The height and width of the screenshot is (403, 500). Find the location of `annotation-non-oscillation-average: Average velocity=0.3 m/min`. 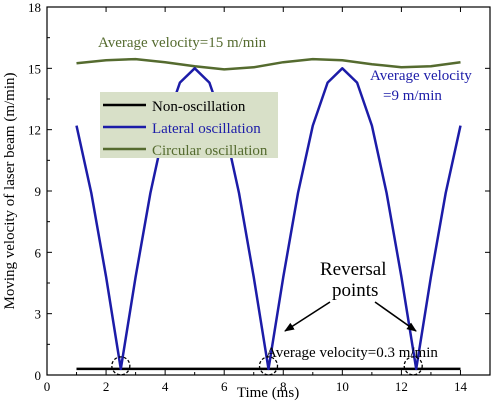

annotation-non-oscillation-average: Average velocity=0.3 m/min is located at coordinates (352, 353).